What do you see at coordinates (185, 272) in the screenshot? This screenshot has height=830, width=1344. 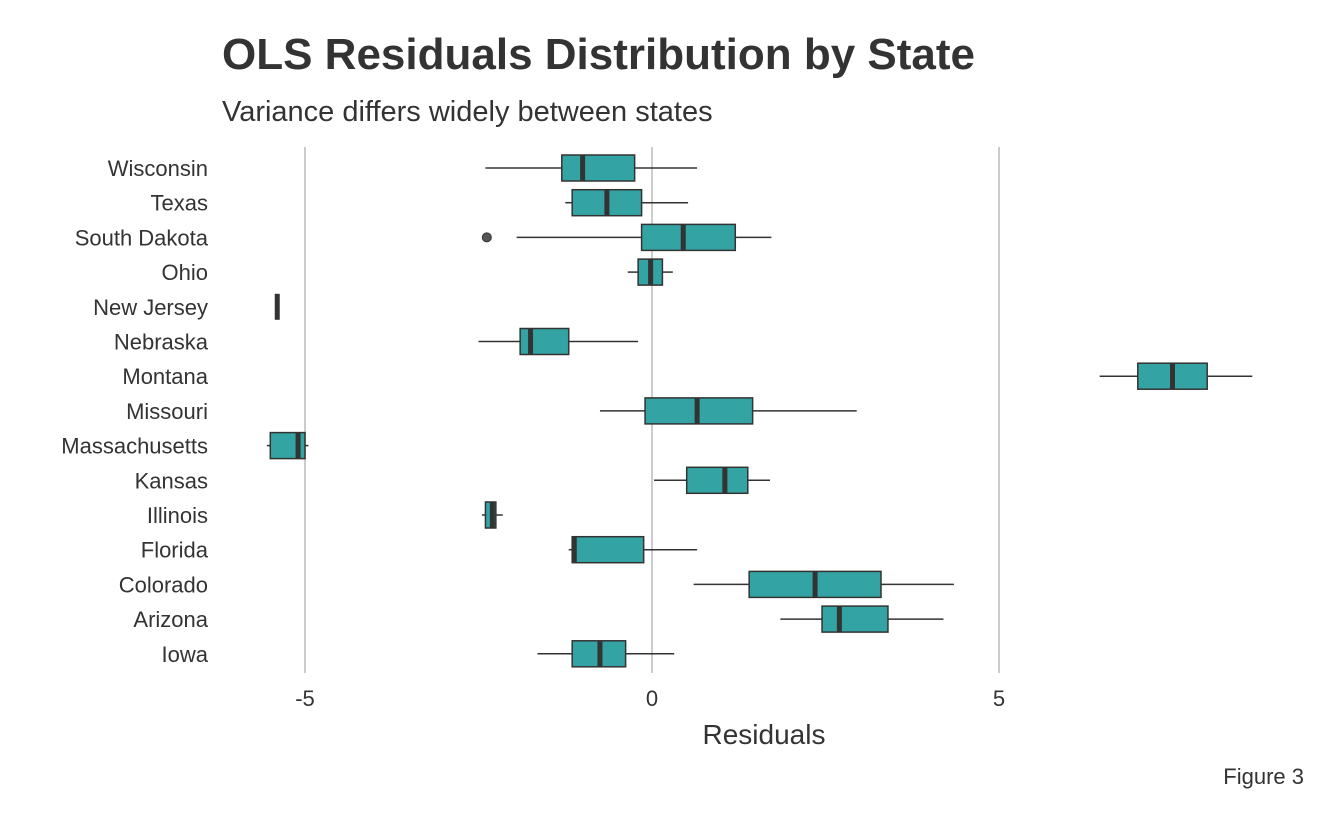 I see `y-tick-label: Ohio` at bounding box center [185, 272].